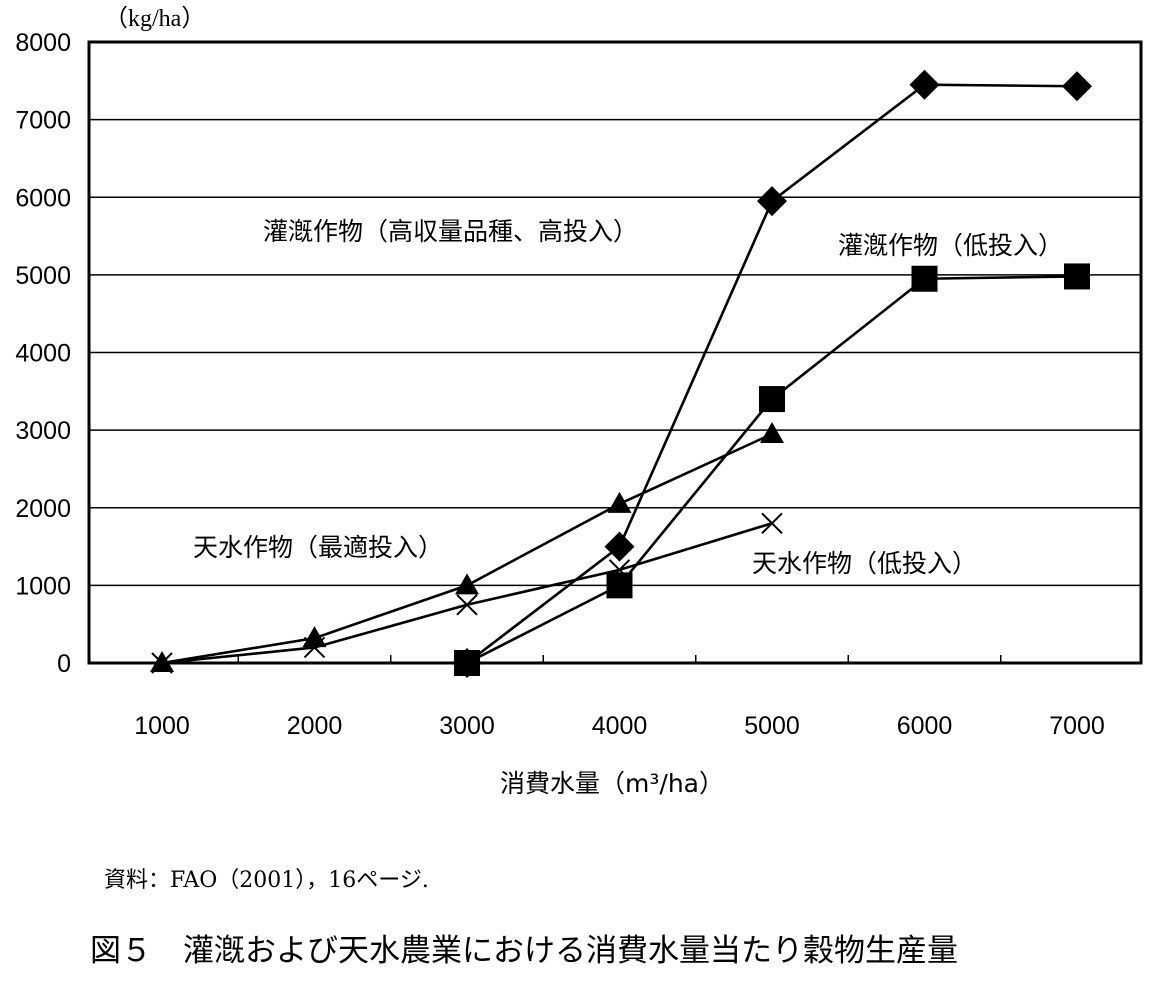 The width and height of the screenshot is (1149, 986). What do you see at coordinates (43, 431) in the screenshot?
I see `y-tick-label: 3000` at bounding box center [43, 431].